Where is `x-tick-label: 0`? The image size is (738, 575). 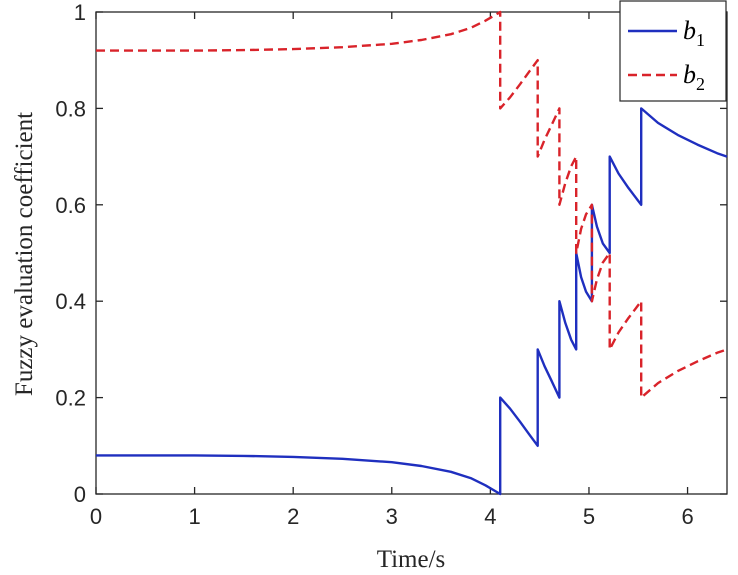 x-tick-label: 0 is located at coordinates (96, 516).